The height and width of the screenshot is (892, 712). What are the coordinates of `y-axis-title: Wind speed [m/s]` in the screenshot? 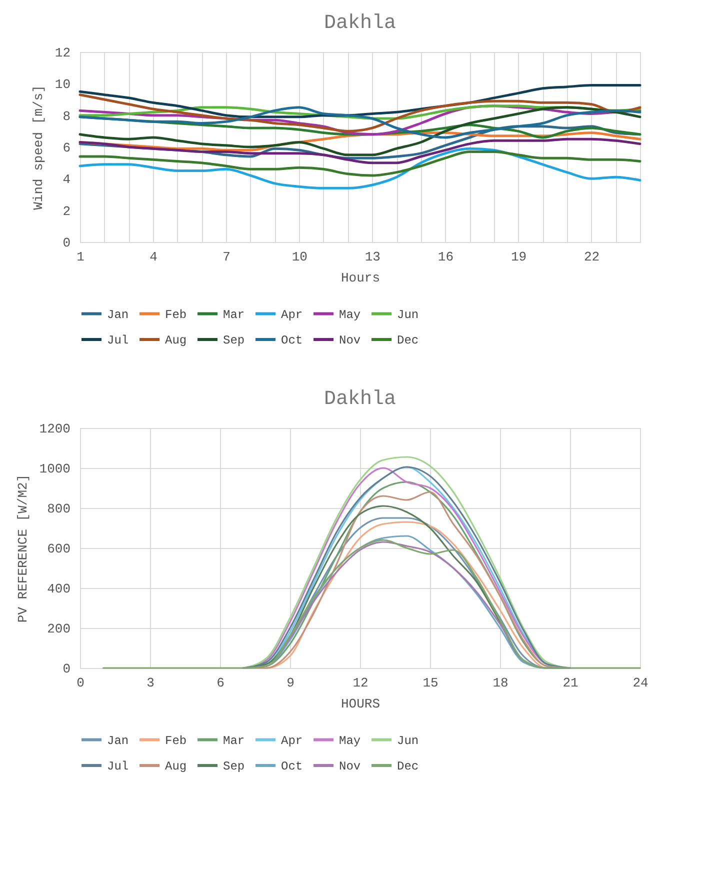 It's located at (38, 147).